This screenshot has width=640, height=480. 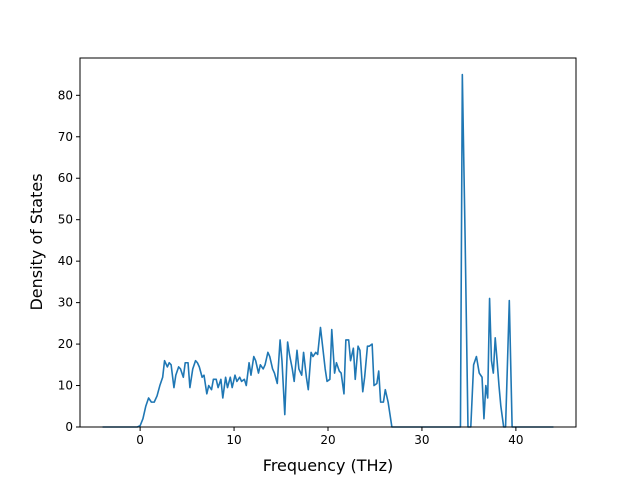 What do you see at coordinates (65, 261) in the screenshot?
I see `y-tick-label: 40` at bounding box center [65, 261].